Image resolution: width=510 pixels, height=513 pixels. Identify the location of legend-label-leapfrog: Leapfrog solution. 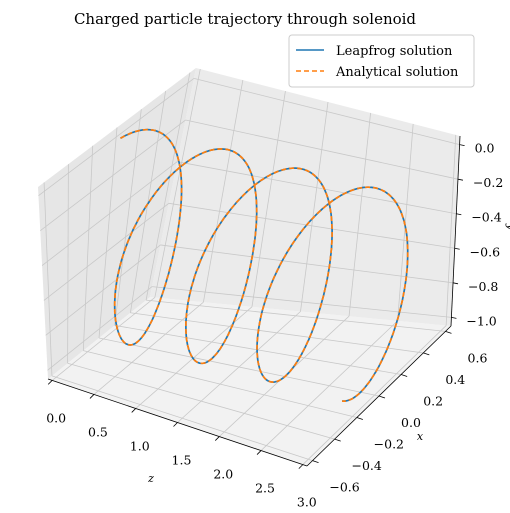
(394, 51).